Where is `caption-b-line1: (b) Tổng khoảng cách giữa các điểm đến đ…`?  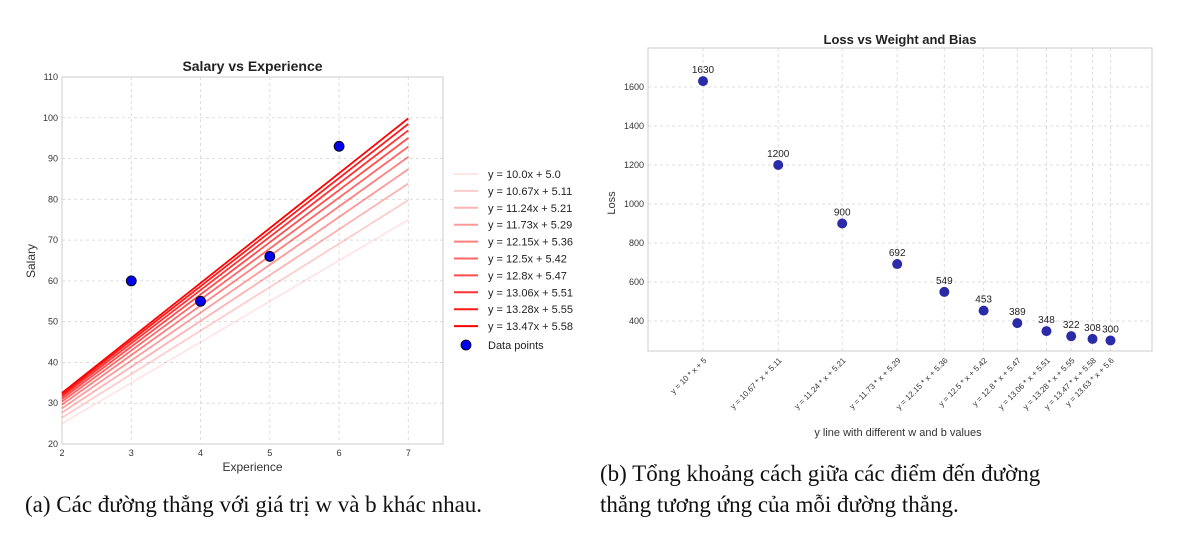 caption-b-line1: (b) Tổng khoảng cách giữa các điểm đến đ… is located at coordinates (820, 473).